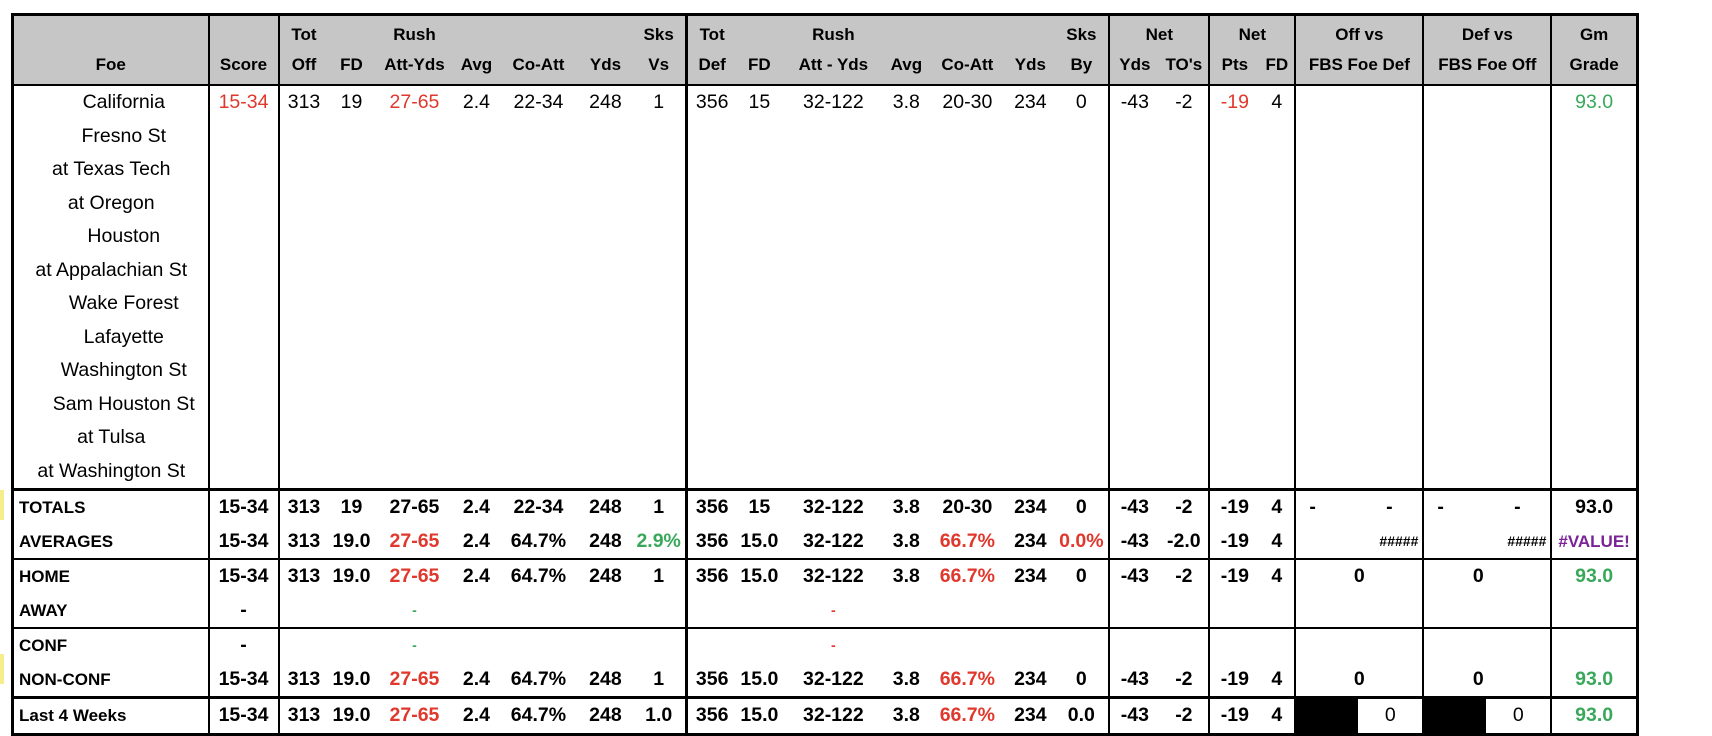 The width and height of the screenshot is (1712, 736). Describe the element at coordinates (1359, 32) in the screenshot. I see `header-off-vs: Off vs` at that location.